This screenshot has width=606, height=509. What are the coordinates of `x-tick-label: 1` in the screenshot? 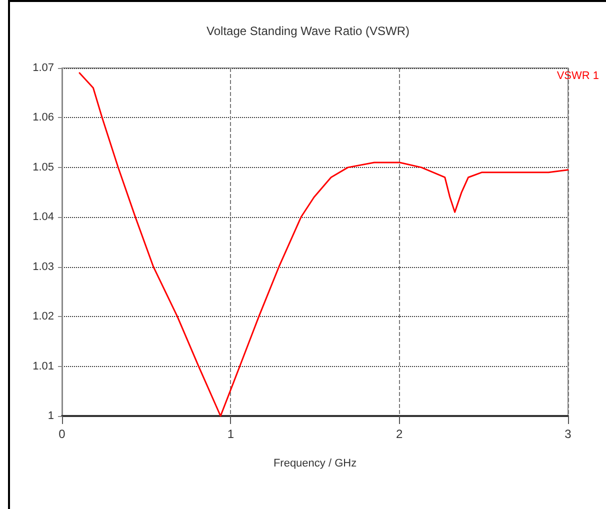 It's located at (230, 434).